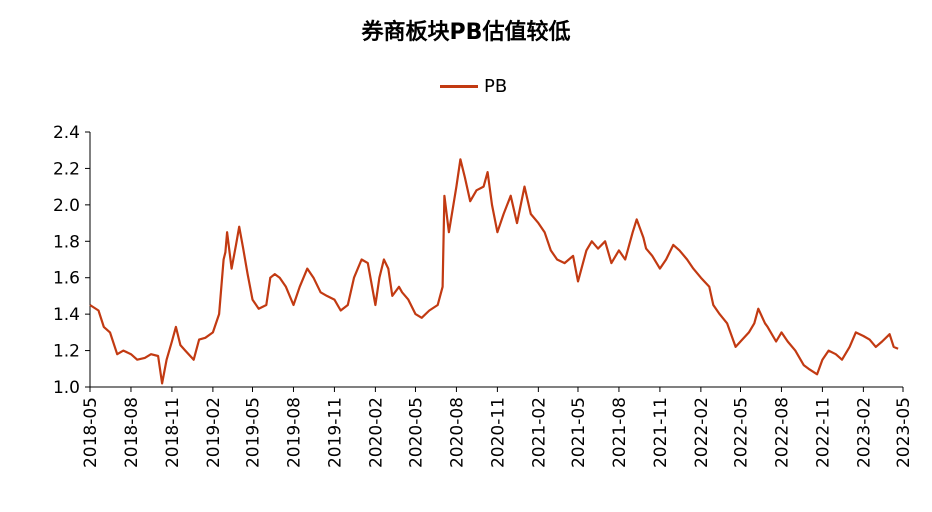  I want to click on y-tick-label: 1.8, so click(66, 242).